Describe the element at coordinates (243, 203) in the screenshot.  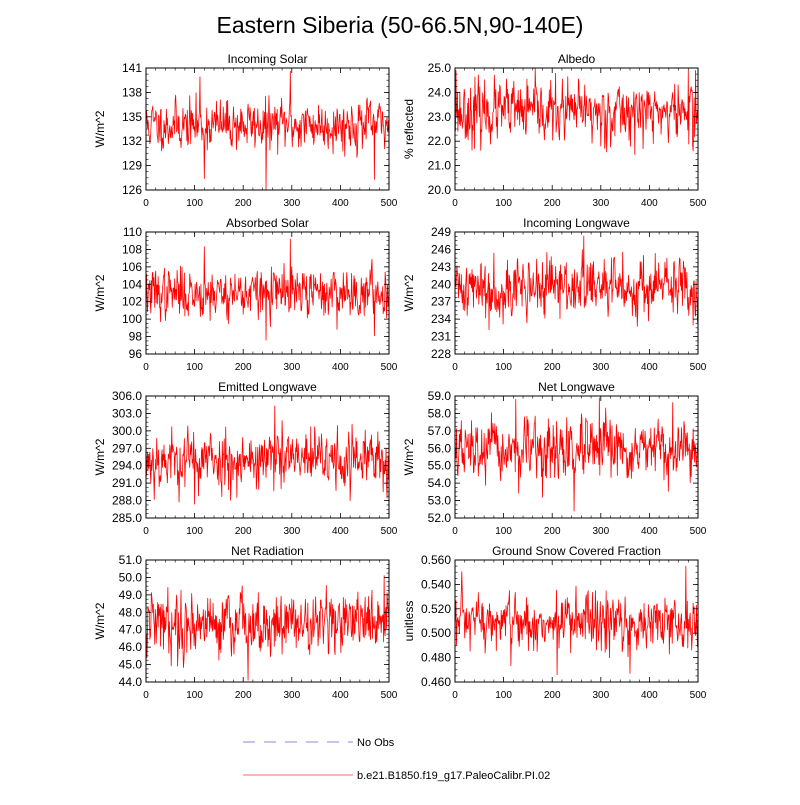
I see `chart-1-xtick-label-2: 200` at that location.